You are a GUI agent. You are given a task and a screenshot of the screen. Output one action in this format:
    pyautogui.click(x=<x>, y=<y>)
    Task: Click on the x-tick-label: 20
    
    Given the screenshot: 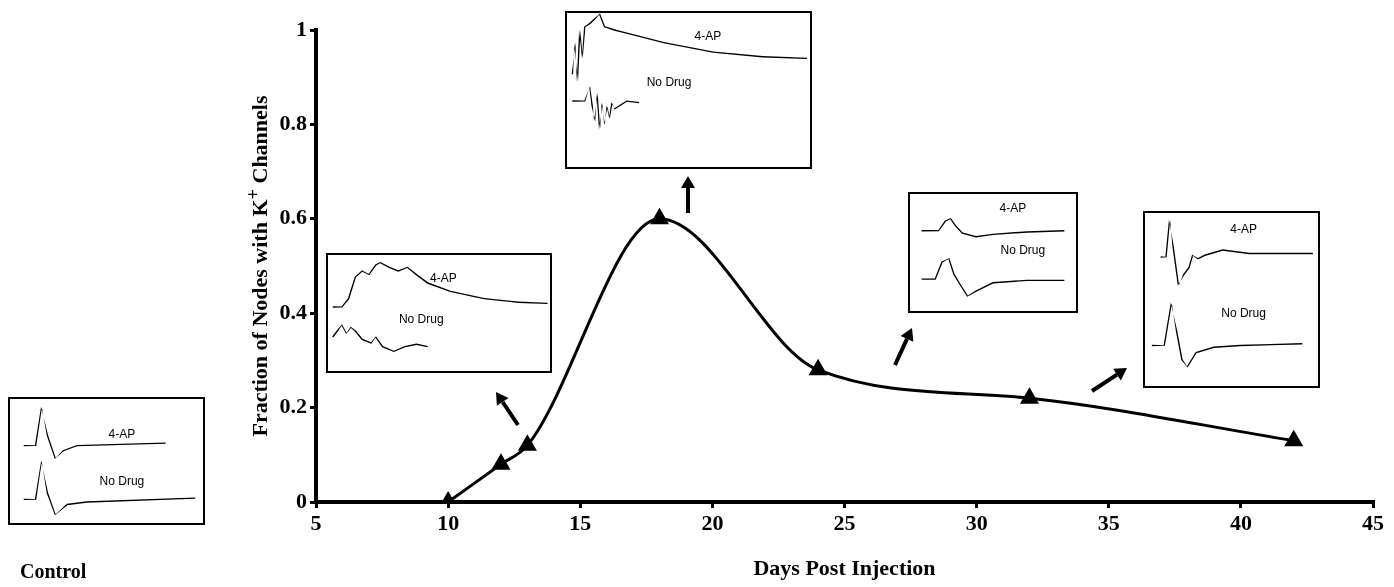 What is the action you would take?
    pyautogui.click(x=712, y=522)
    